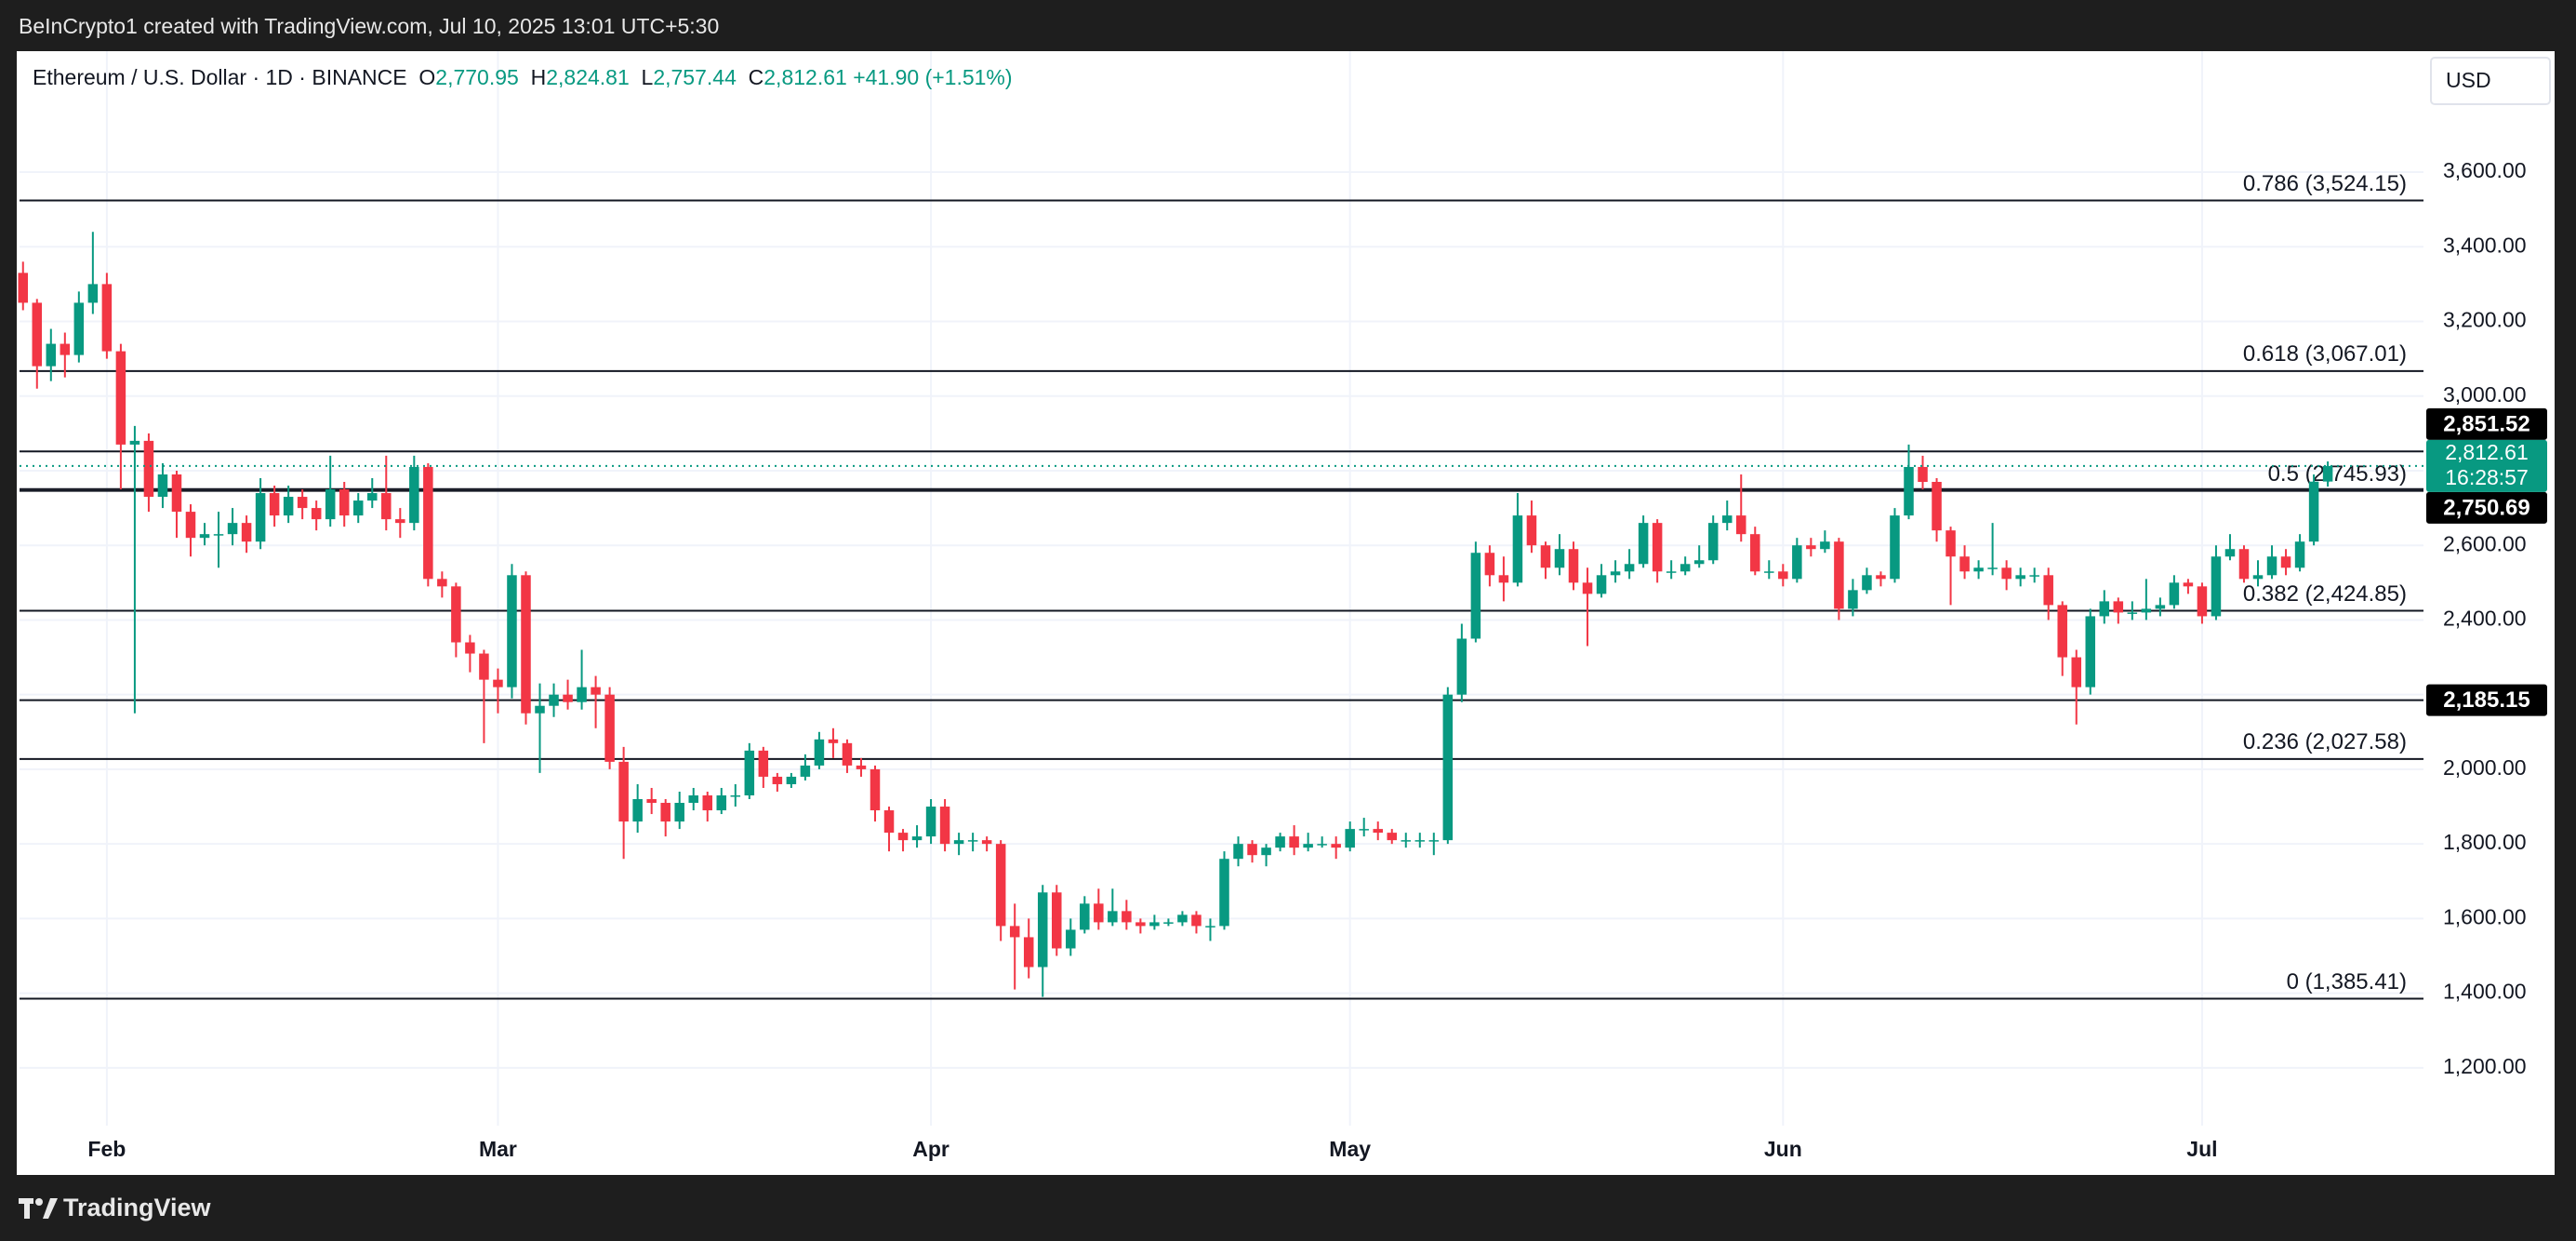 Image resolution: width=2576 pixels, height=1241 pixels. I want to click on price-line-box, so click(2486, 700).